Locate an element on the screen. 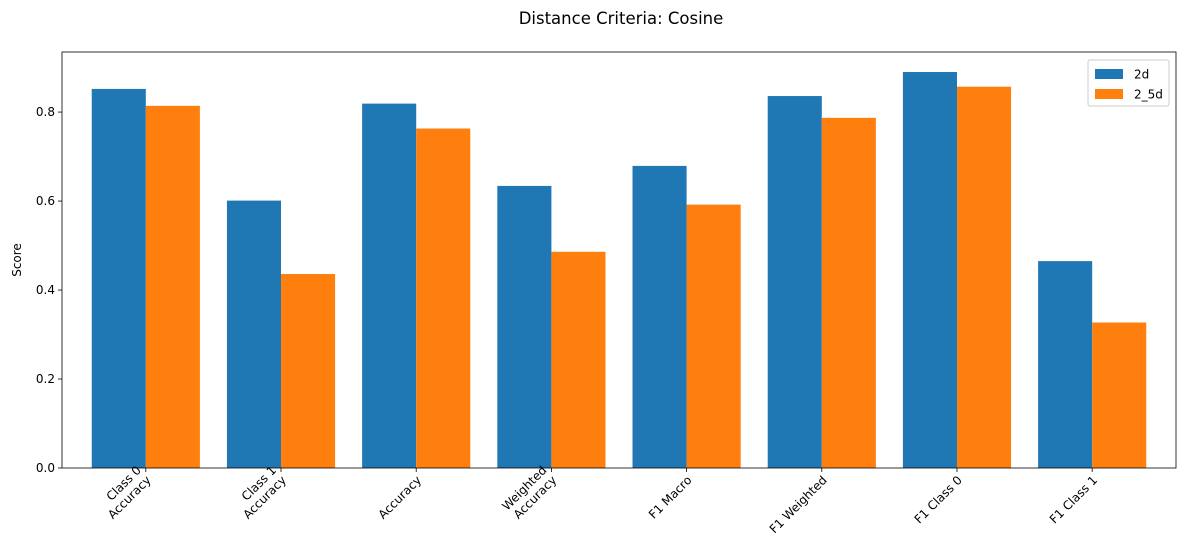 Image resolution: width=1189 pixels, height=559 pixels. legend-label-2_5d: 2_5d is located at coordinates (1148, 95).